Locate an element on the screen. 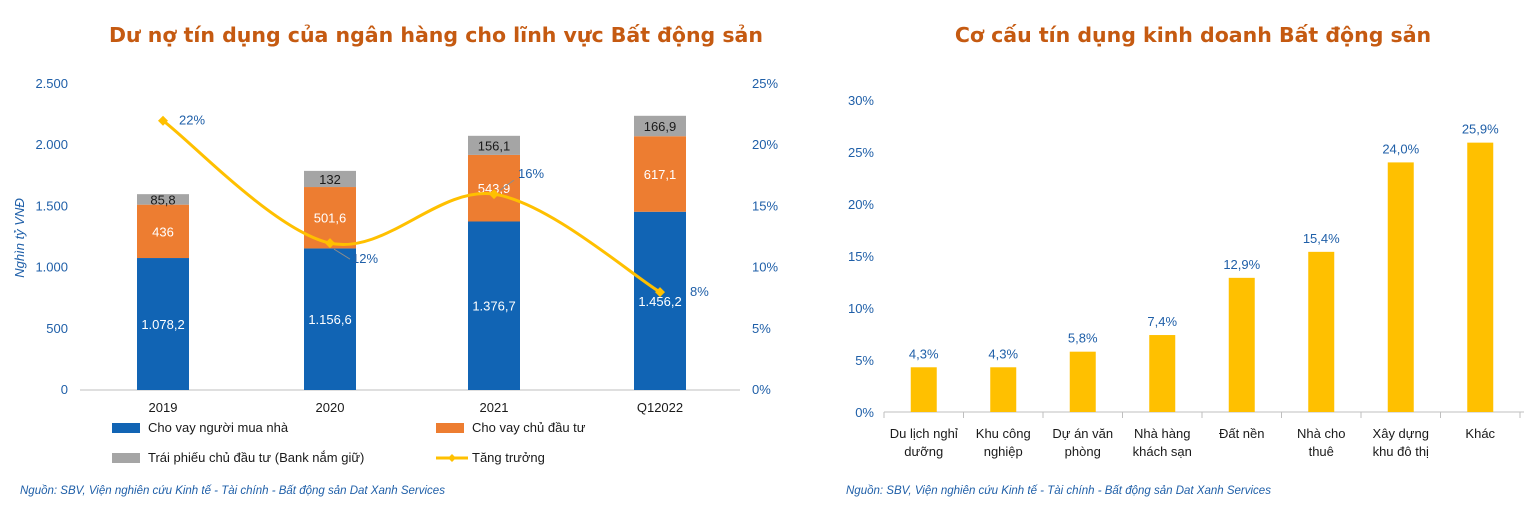 Image resolution: width=1536 pixels, height=529 pixels. chart2-x-tick-label: Xây dựng is located at coordinates (1401, 433).